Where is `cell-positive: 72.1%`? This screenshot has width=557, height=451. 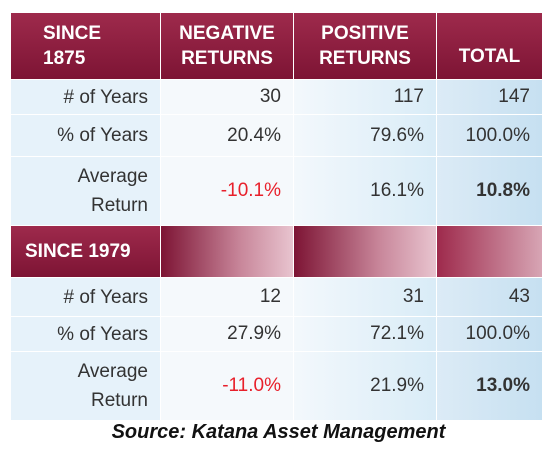
cell-positive: 72.1% is located at coordinates (365, 334).